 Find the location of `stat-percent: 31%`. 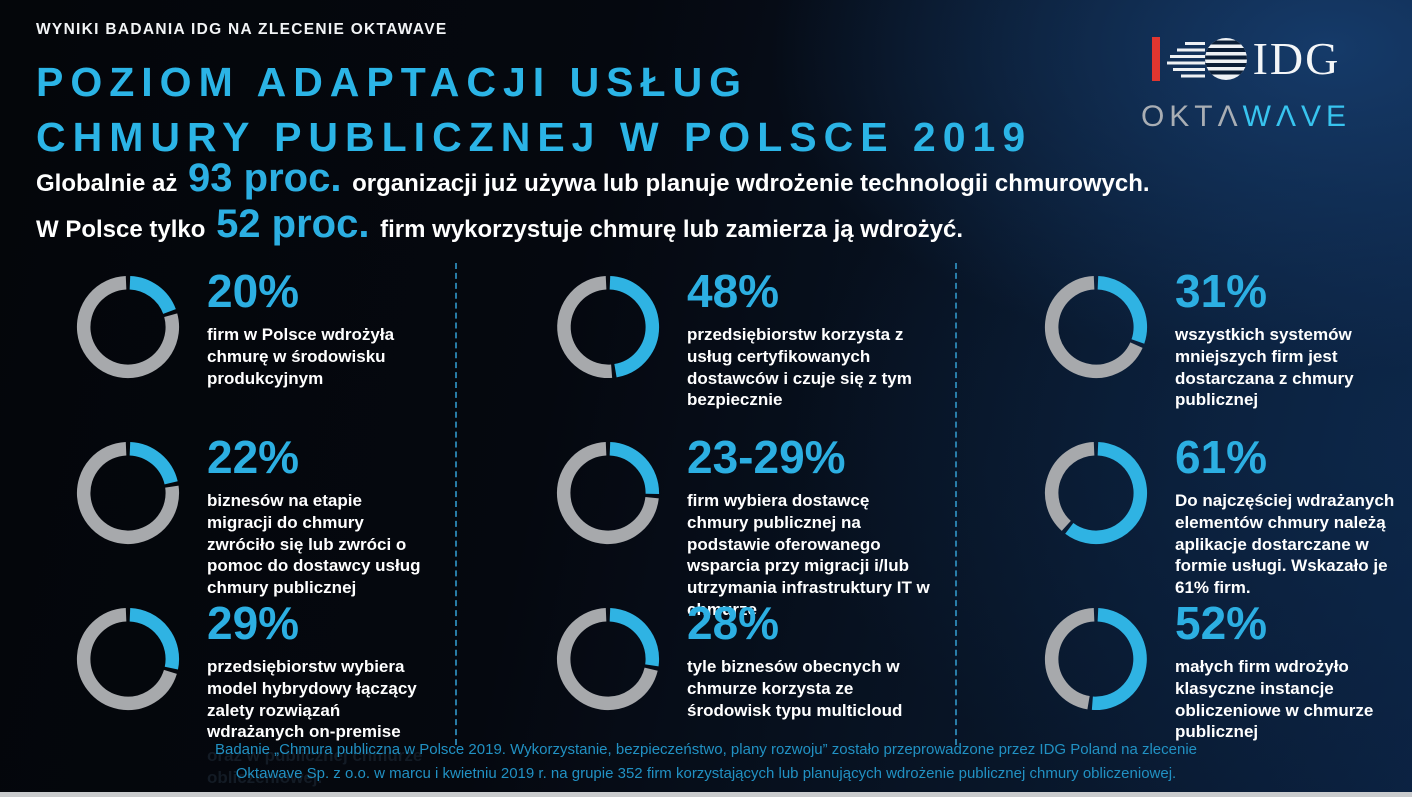

stat-percent: 31% is located at coordinates (1221, 291).